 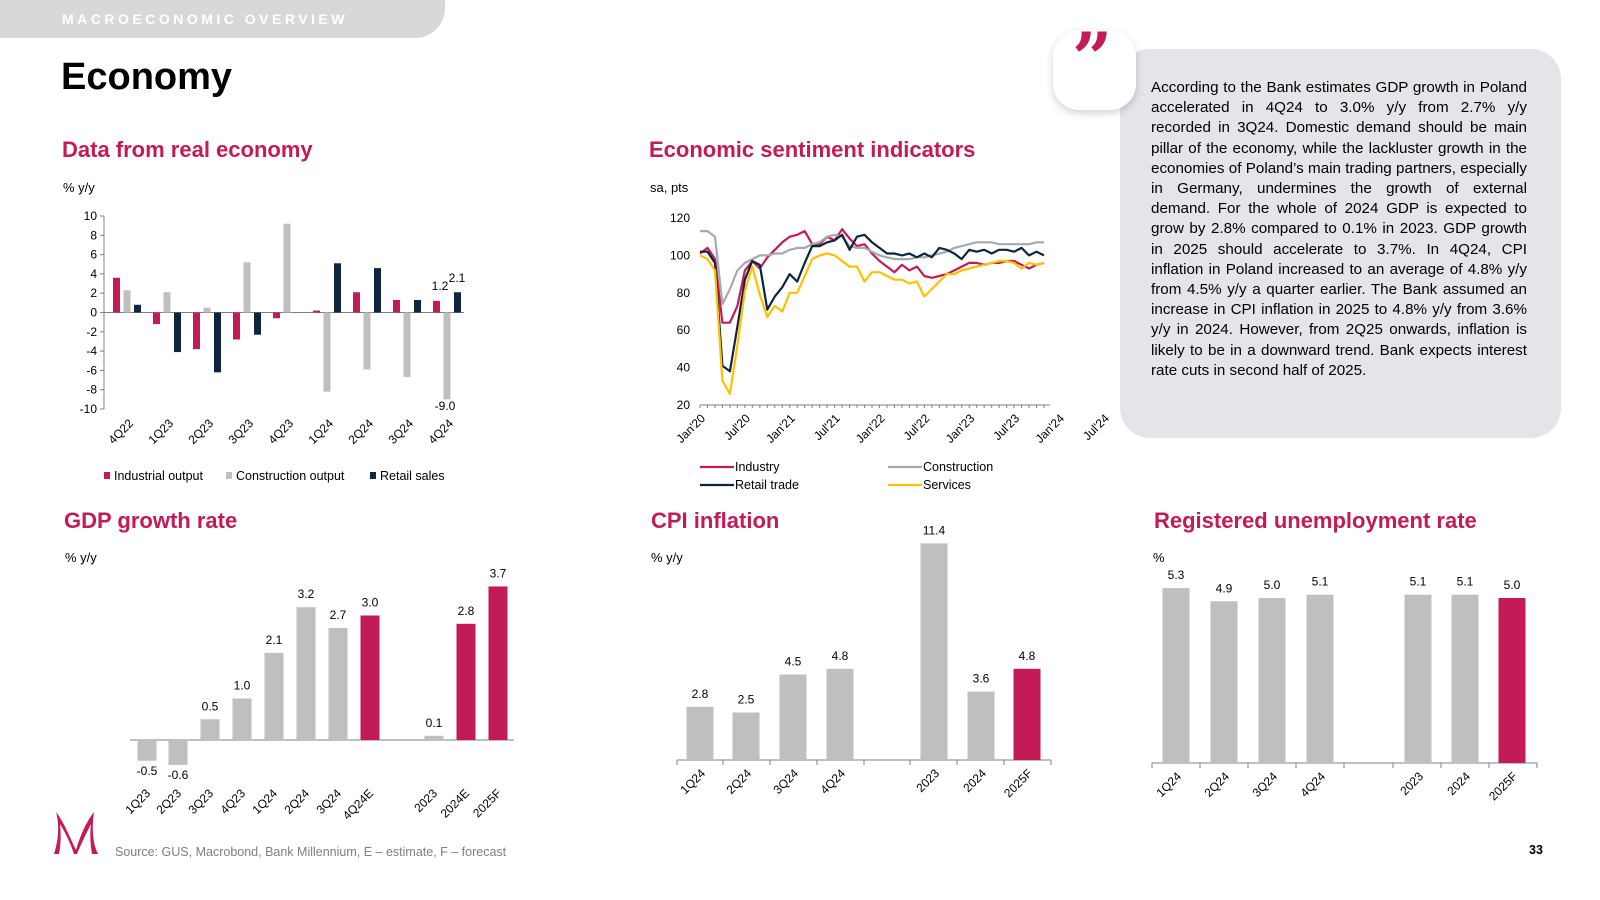 What do you see at coordinates (440, 286) in the screenshot?
I see `real-data-label: 1.2` at bounding box center [440, 286].